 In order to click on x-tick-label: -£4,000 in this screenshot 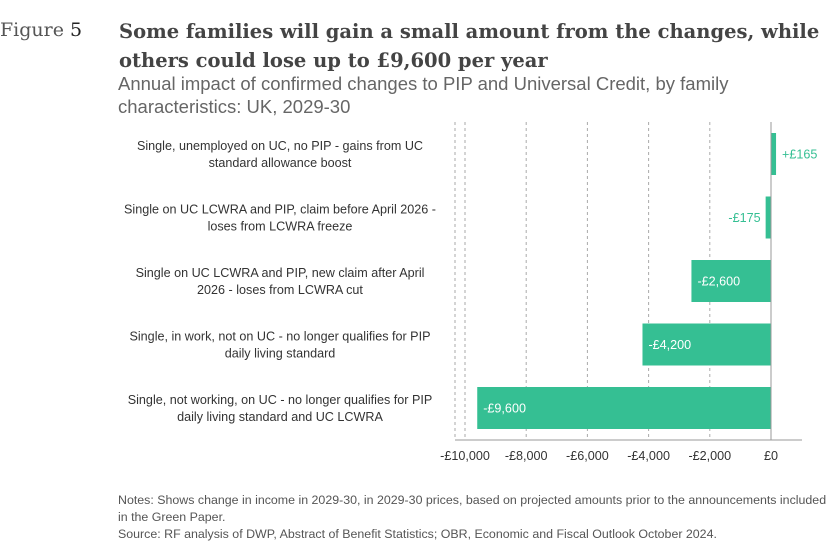, I will do `click(648, 456)`.